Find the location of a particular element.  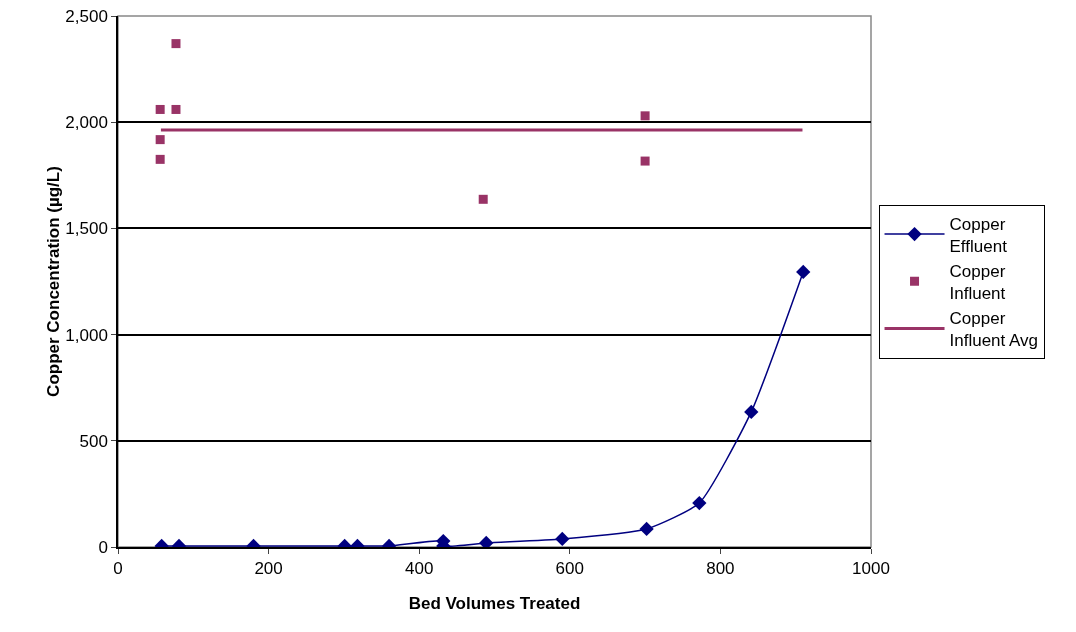

y-tick-label: 2,500 is located at coordinates (86, 16).